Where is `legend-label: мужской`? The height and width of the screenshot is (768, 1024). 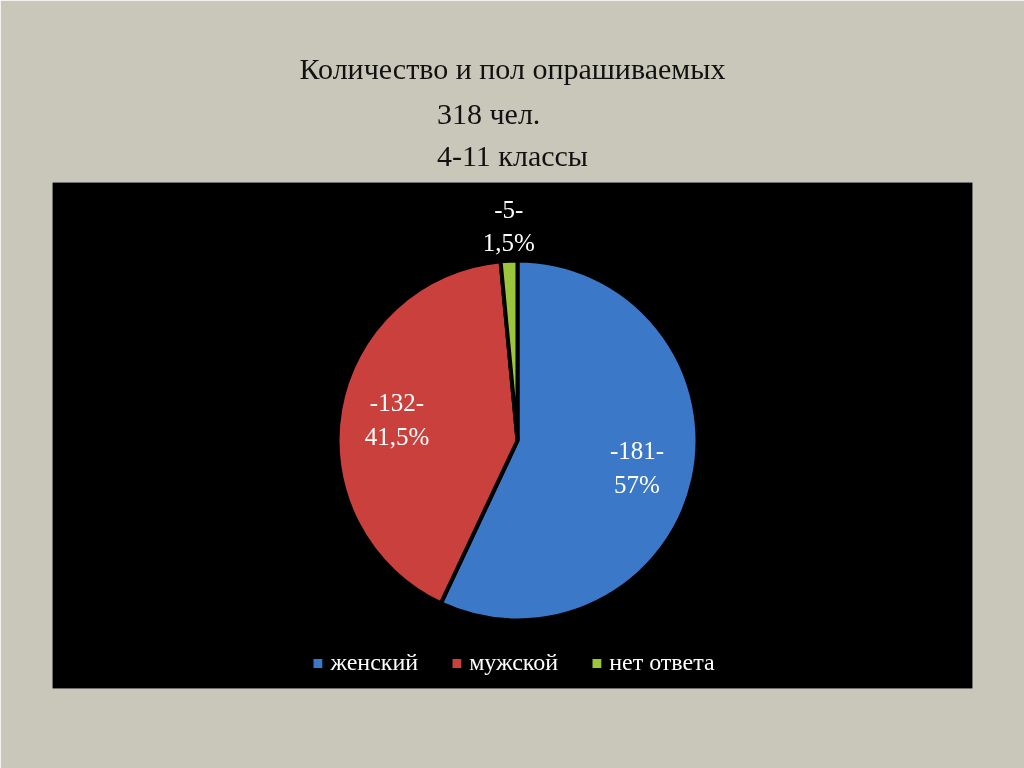
legend-label: мужской is located at coordinates (514, 662).